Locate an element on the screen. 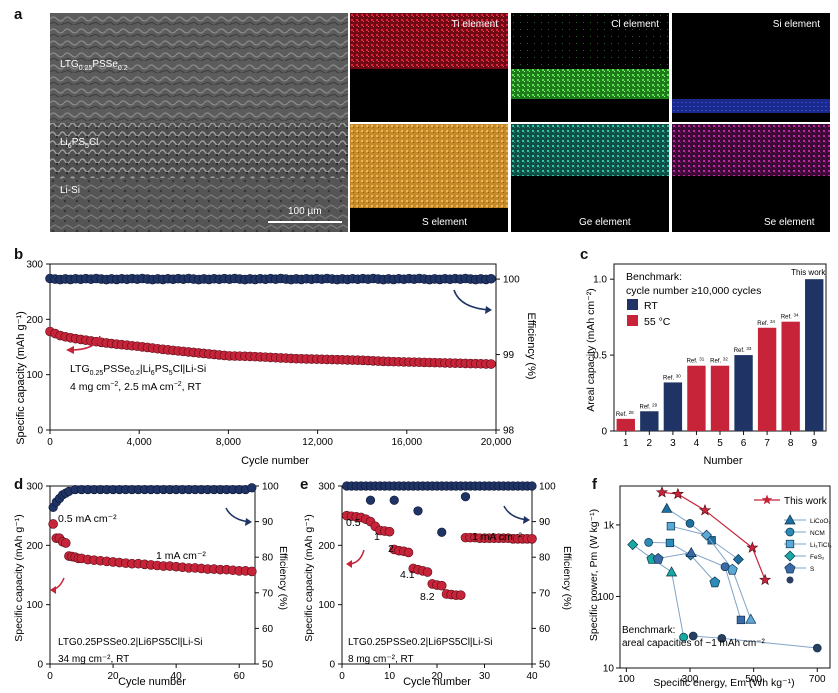  panel-c-legend-55-swatch is located at coordinates (632, 320).